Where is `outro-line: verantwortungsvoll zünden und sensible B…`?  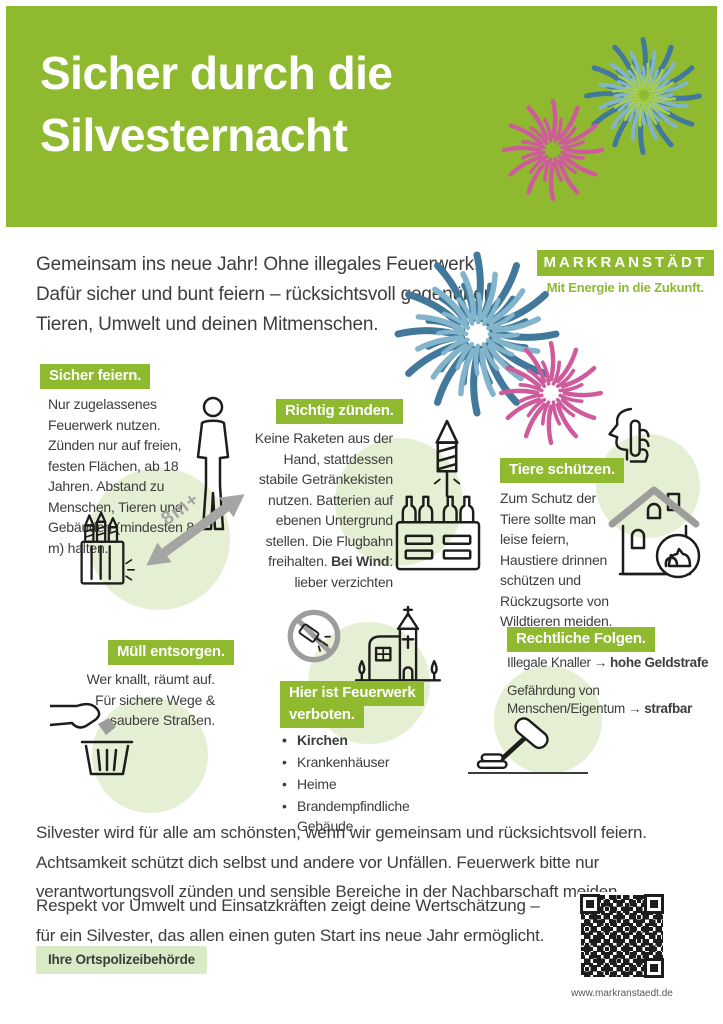 outro-line: verantwortungsvoll zünden und sensible B… is located at coordinates (329, 891).